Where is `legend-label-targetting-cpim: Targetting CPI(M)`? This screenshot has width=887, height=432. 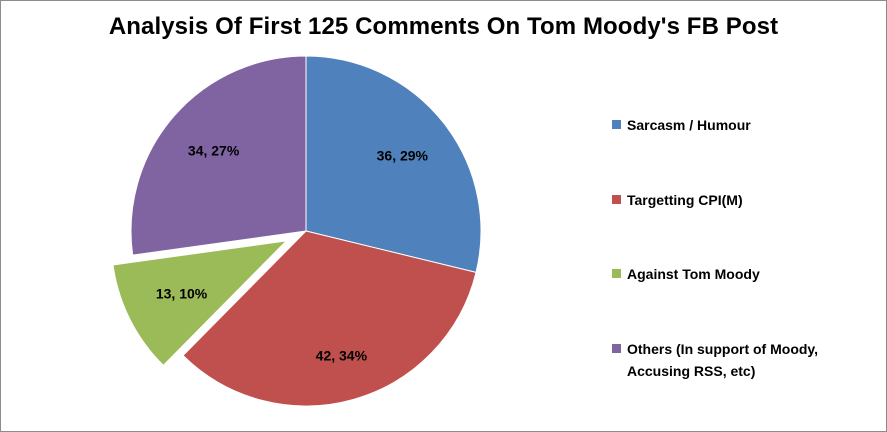 legend-label-targetting-cpim: Targetting CPI(M) is located at coordinates (685, 200).